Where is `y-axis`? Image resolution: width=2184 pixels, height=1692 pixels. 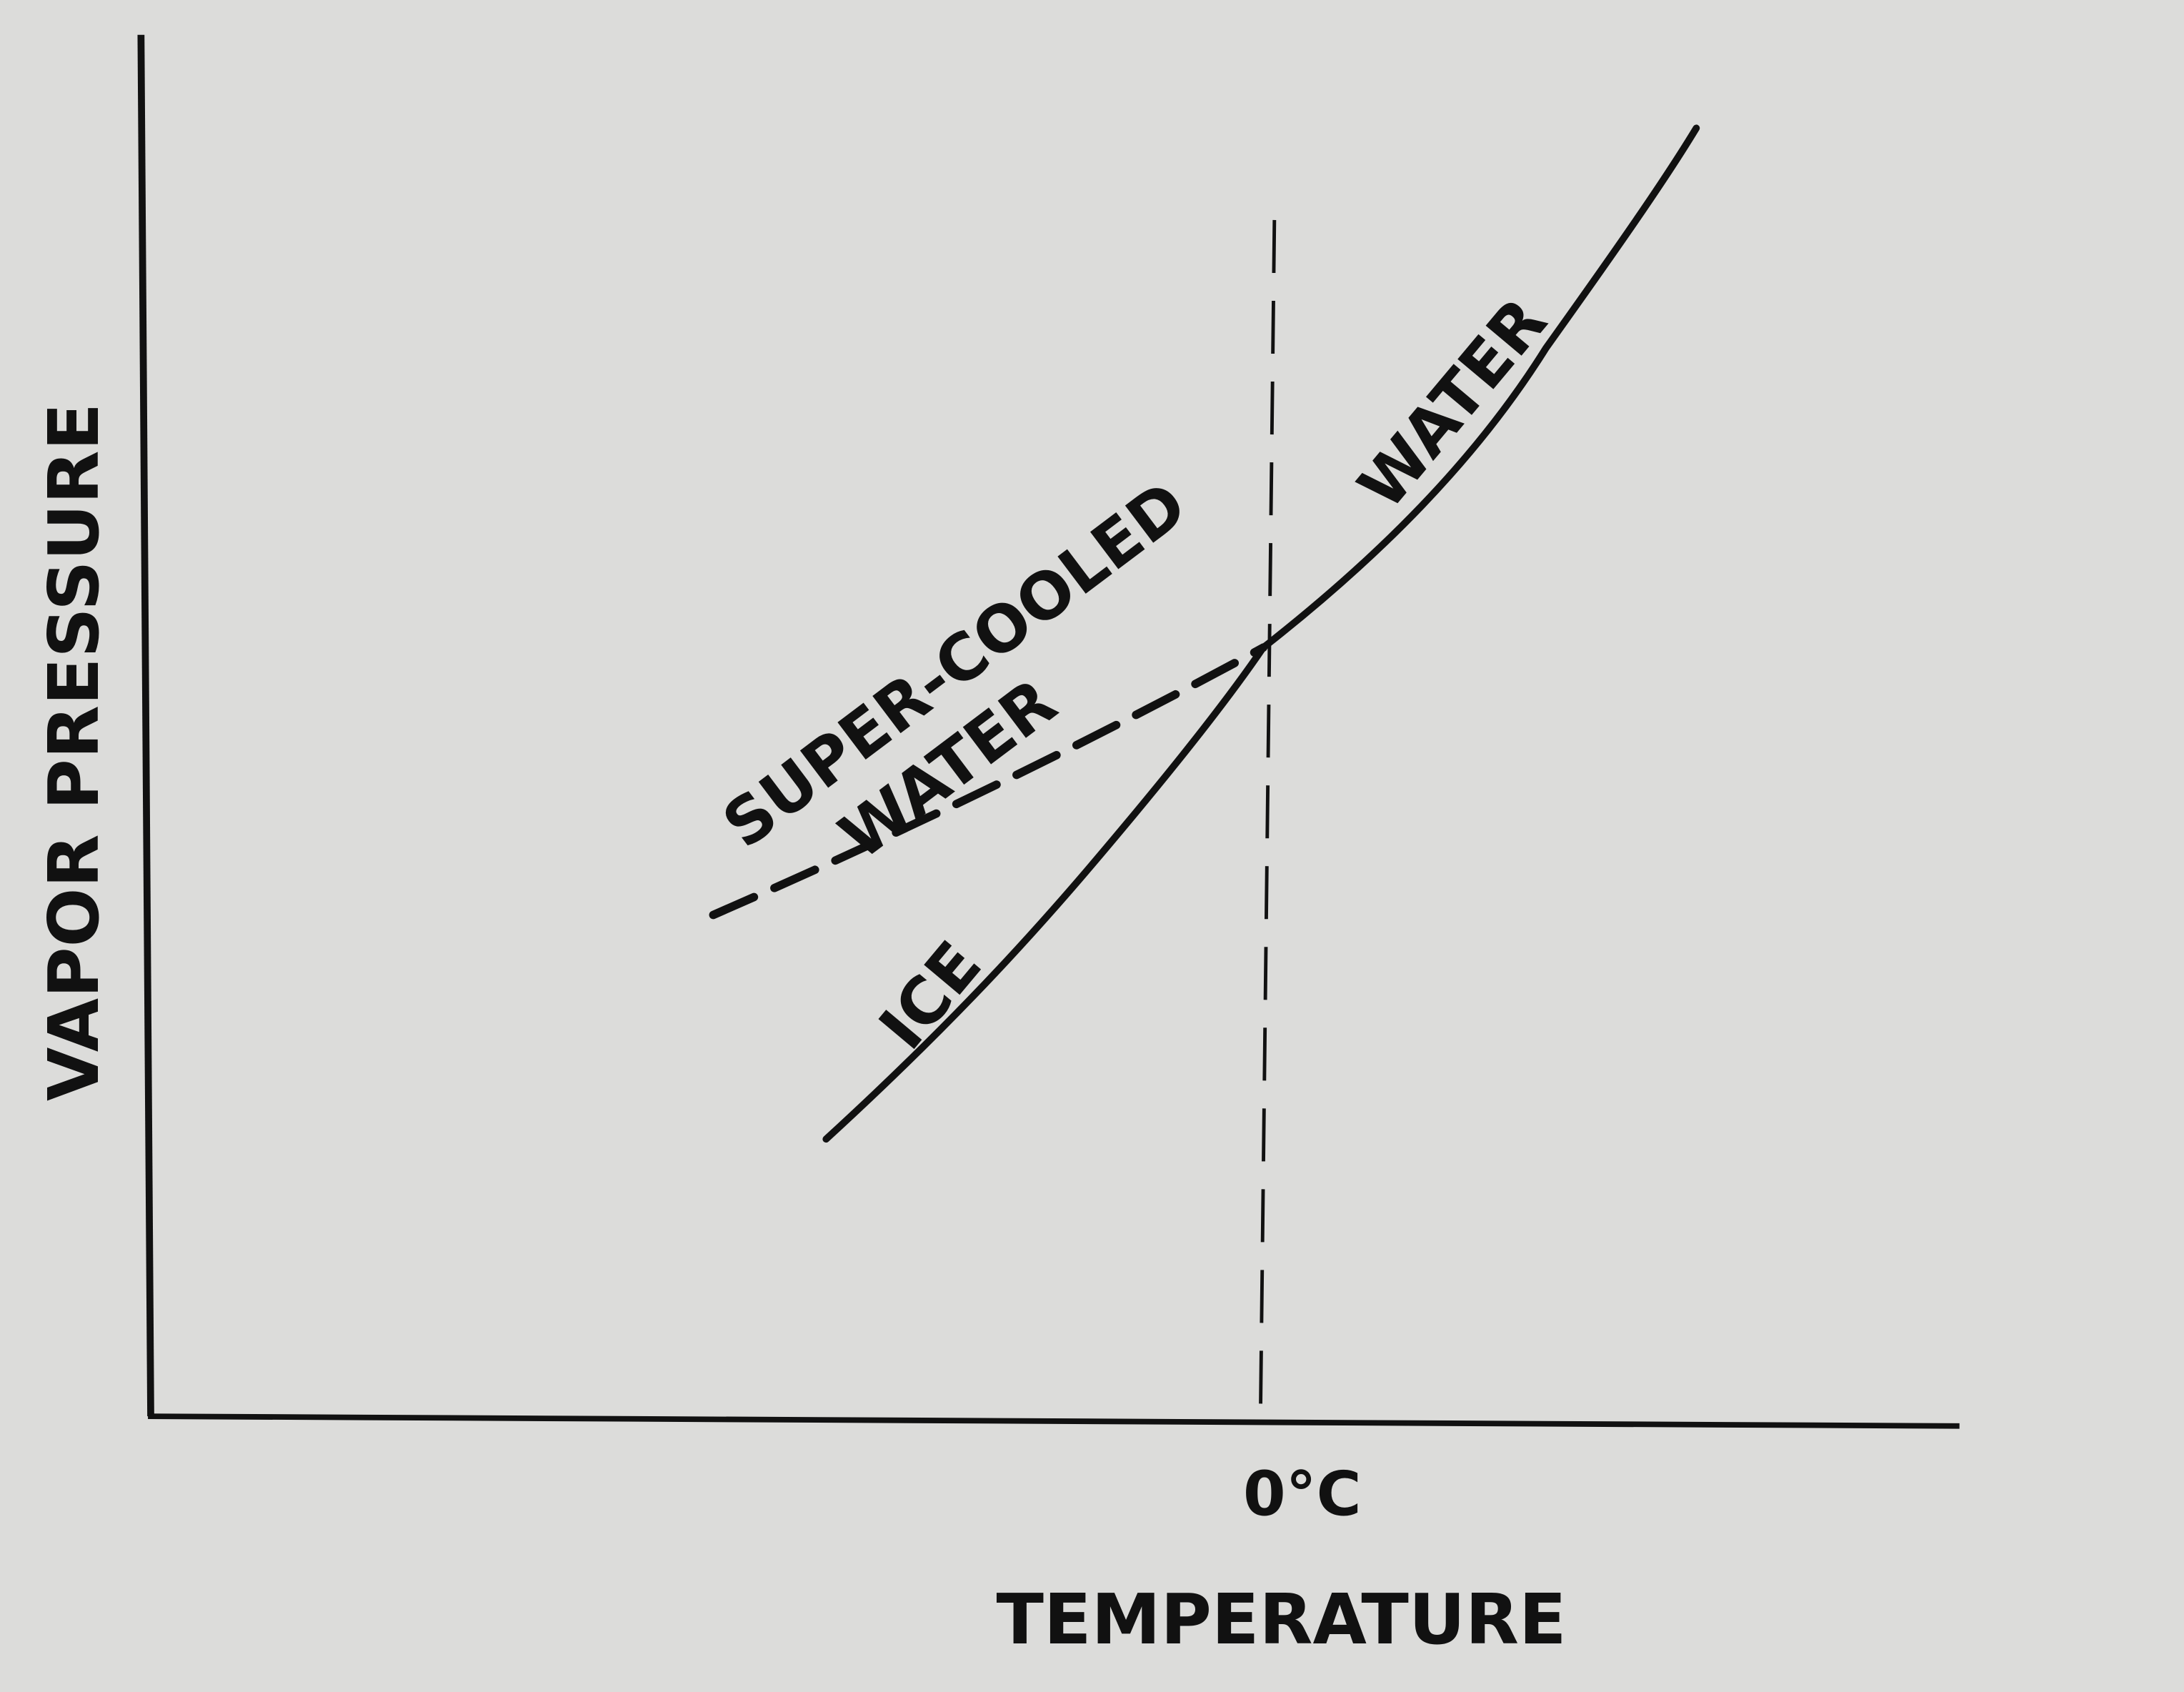 y-axis is located at coordinates (145, 725).